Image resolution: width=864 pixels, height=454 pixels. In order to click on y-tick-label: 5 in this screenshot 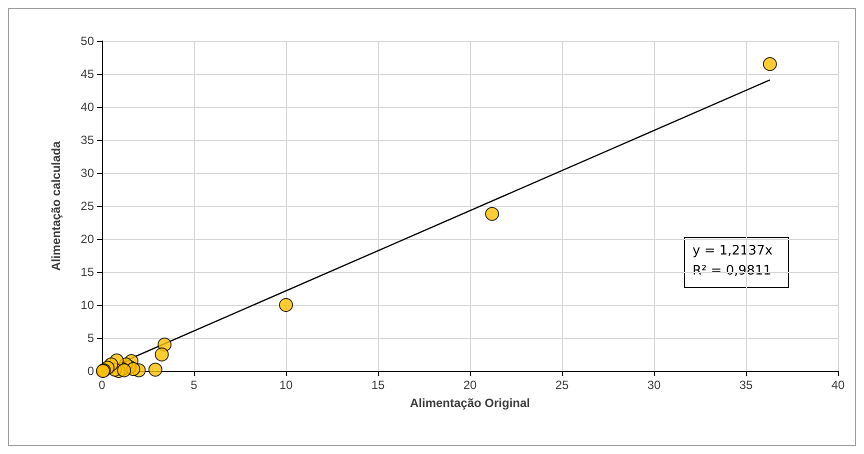, I will do `click(90, 338)`.